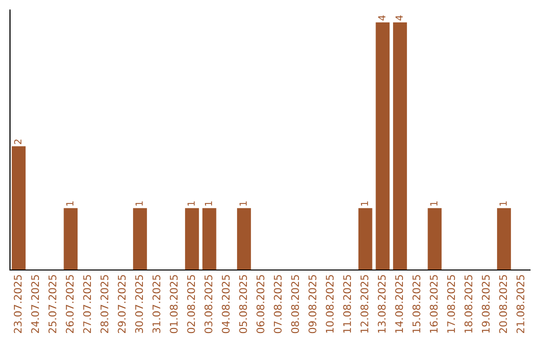 This screenshot has height=340, width=540. What do you see at coordinates (468, 304) in the screenshot?
I see `x-tick-label: 18.08.2025` at bounding box center [468, 304].